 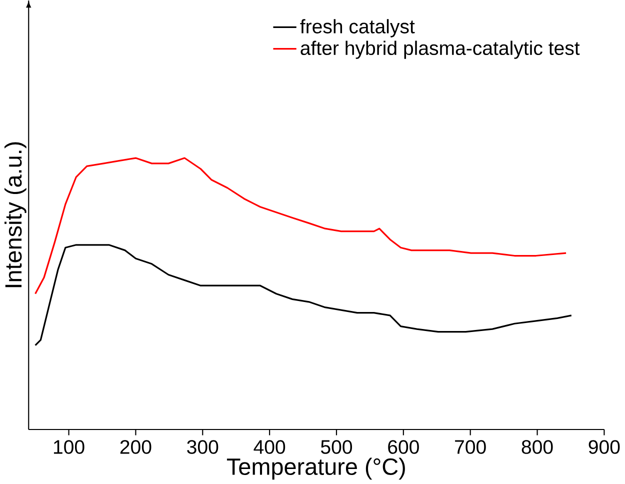 I want to click on y-axis-title: Intensity (a.u.), so click(x=15, y=215).